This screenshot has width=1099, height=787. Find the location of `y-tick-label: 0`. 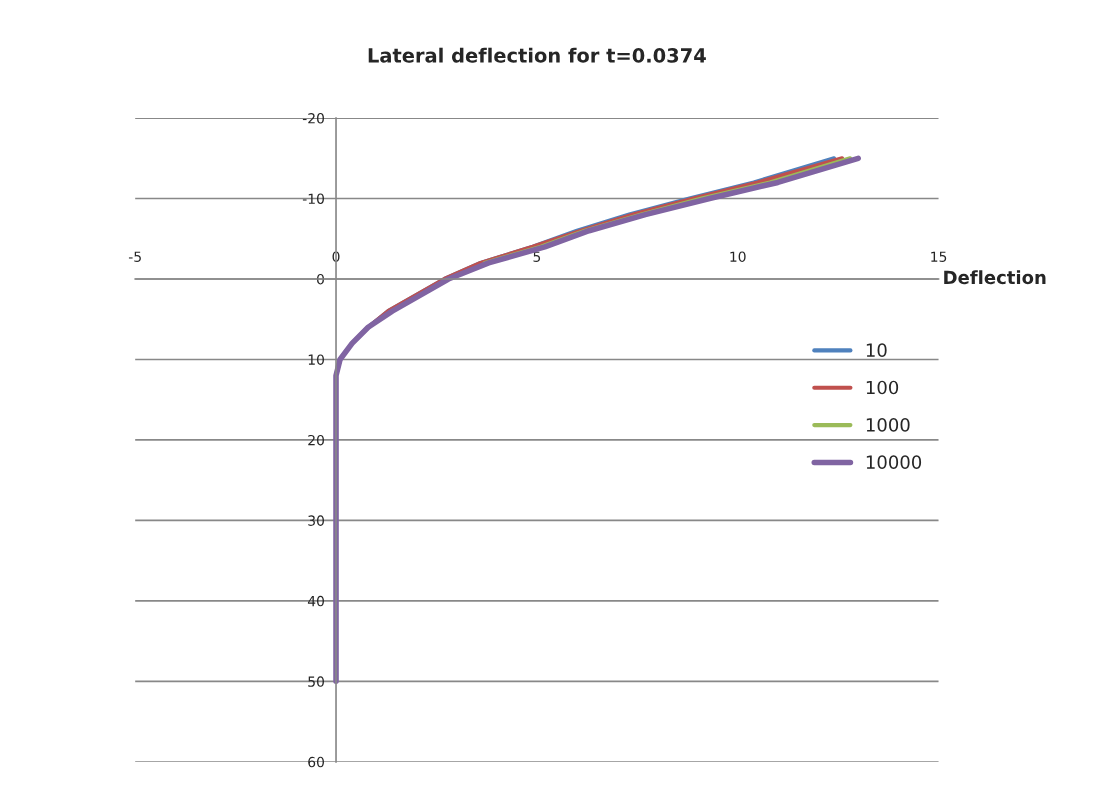

y-tick-label: 0 is located at coordinates (320, 279).